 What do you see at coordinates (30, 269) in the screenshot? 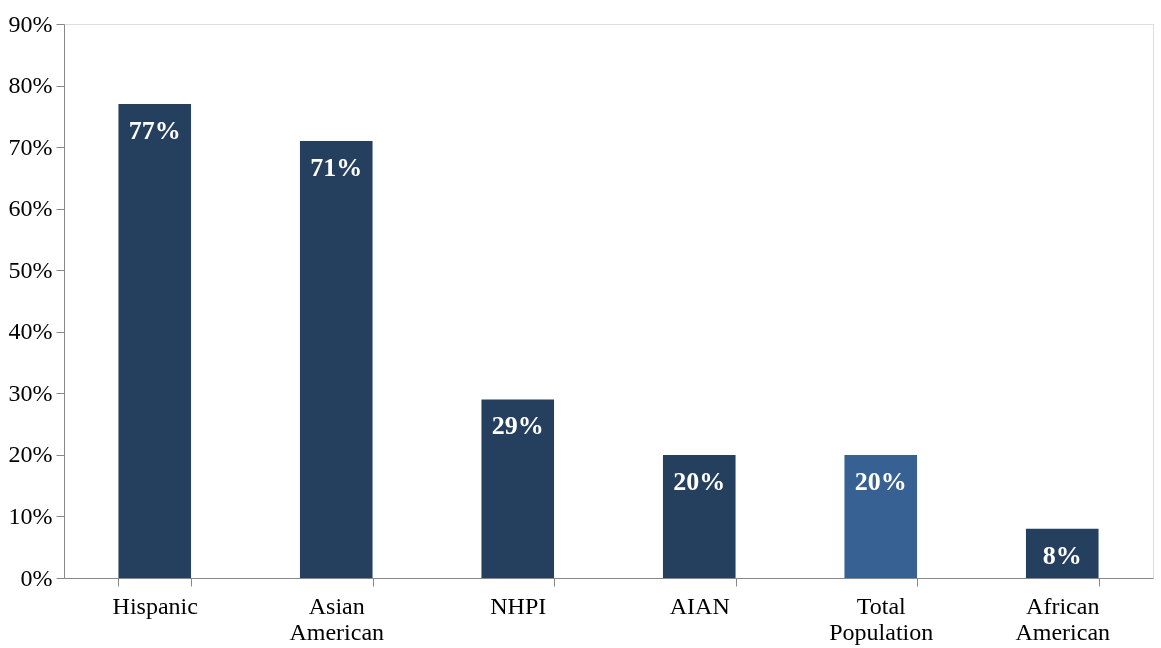
I see `y-tick-label: 50%` at bounding box center [30, 269].